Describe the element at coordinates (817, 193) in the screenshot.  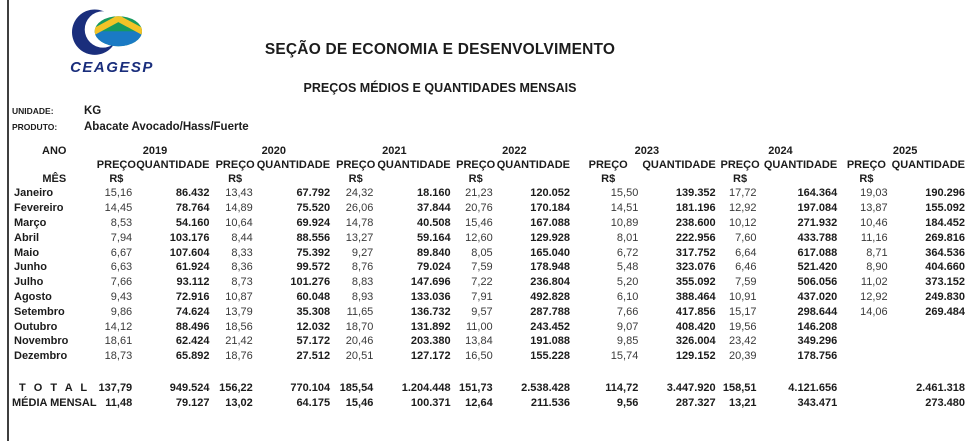
I see `quantity-cell: 164.364` at that location.